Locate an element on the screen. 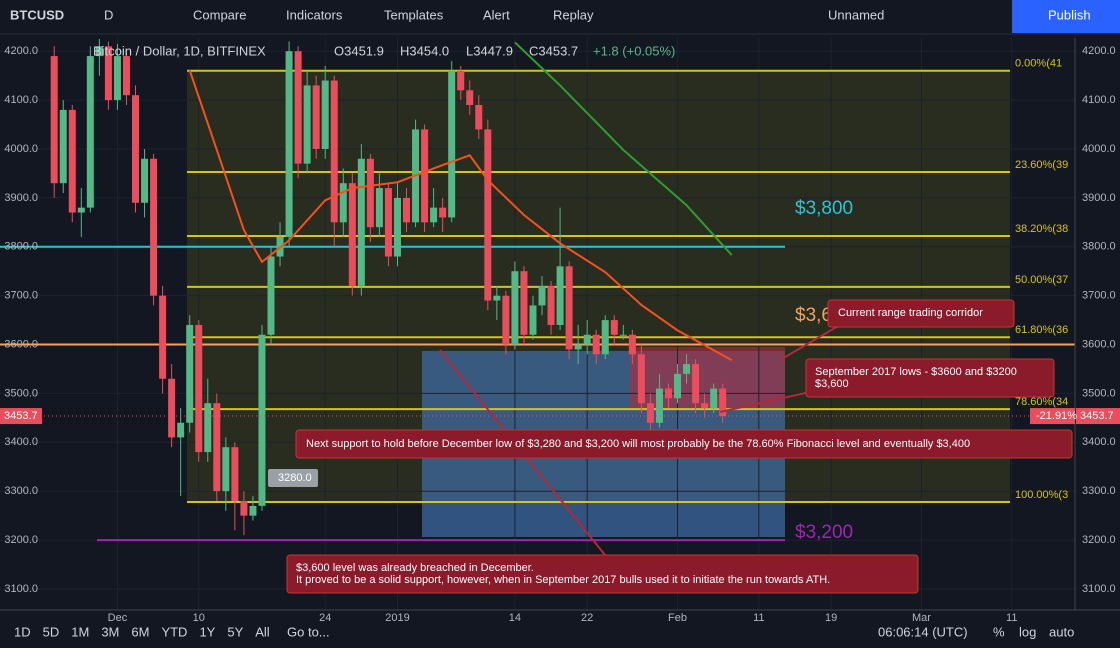  range-button: 5Y is located at coordinates (235, 631).